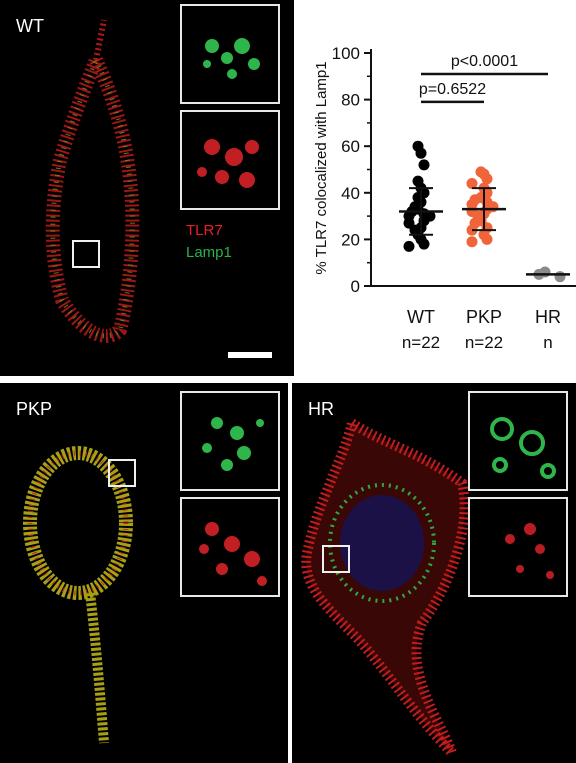 The height and width of the screenshot is (763, 576). I want to click on y-tick-label: 40, so click(350, 193).